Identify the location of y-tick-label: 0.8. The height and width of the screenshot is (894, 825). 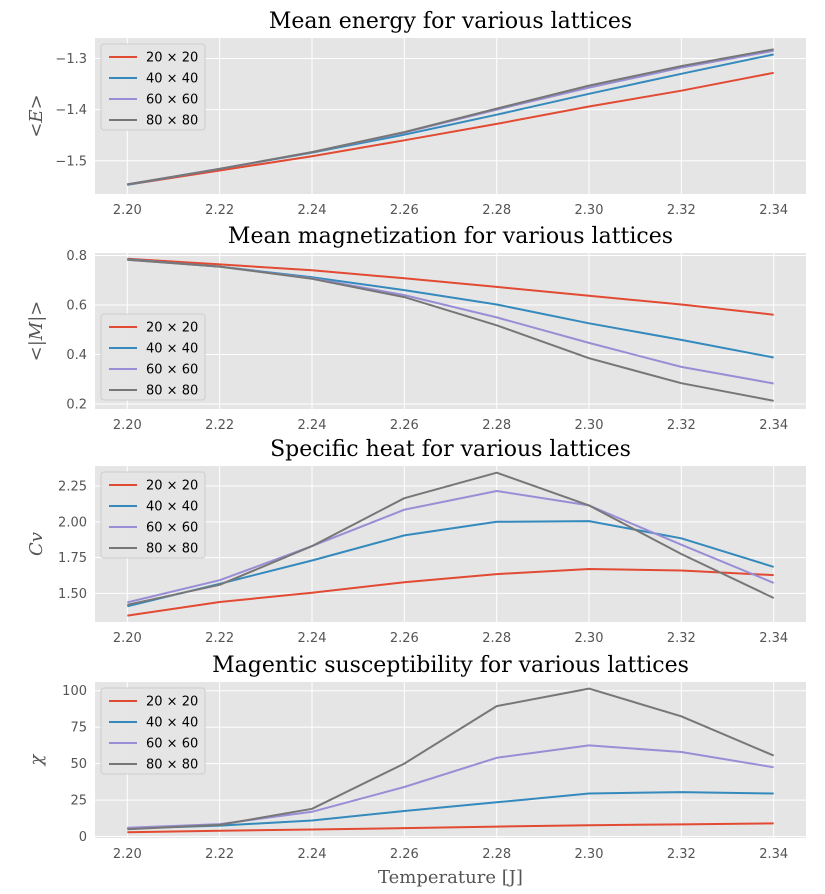
(76, 256).